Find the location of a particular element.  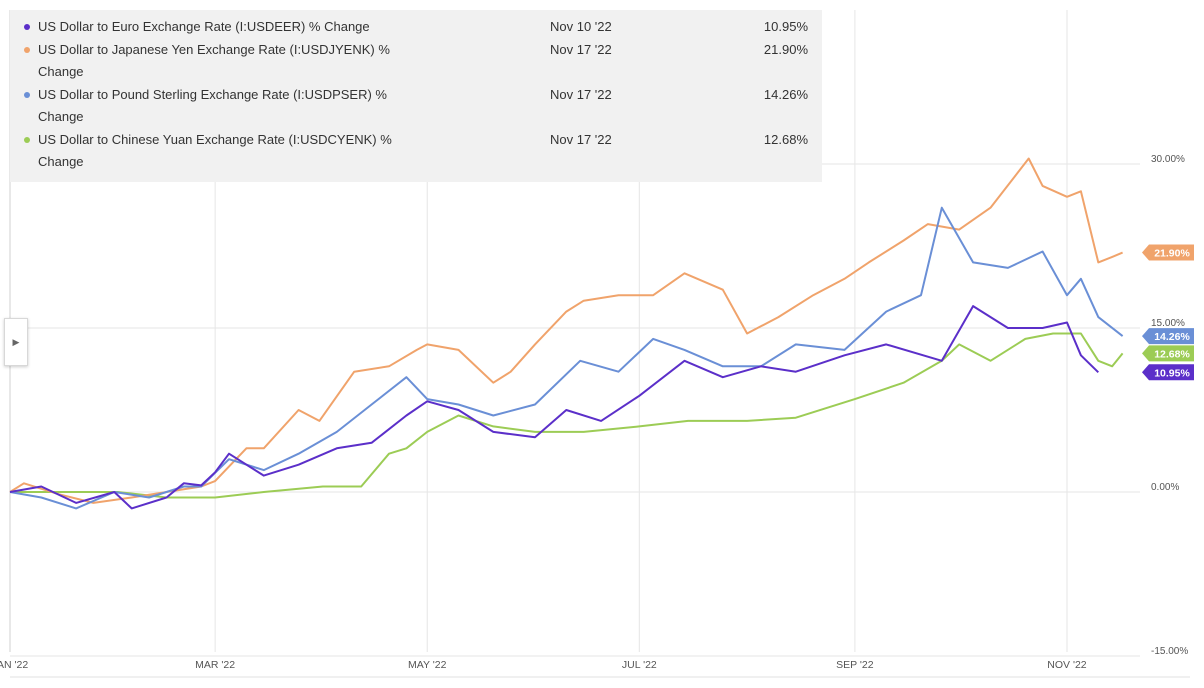

end-value-label: 10.95% is located at coordinates (1172, 373).